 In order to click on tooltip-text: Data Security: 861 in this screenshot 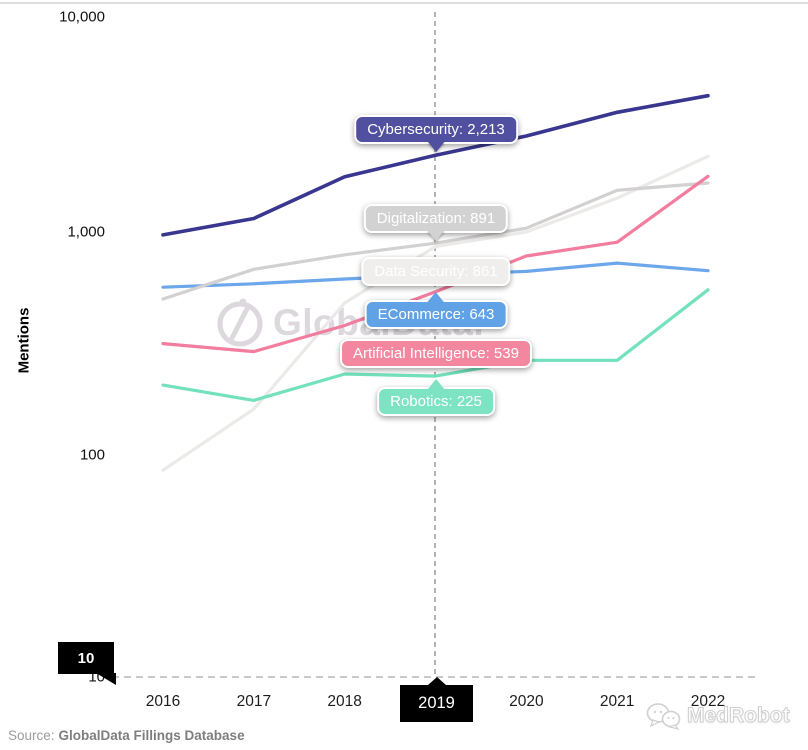, I will do `click(436, 271)`.